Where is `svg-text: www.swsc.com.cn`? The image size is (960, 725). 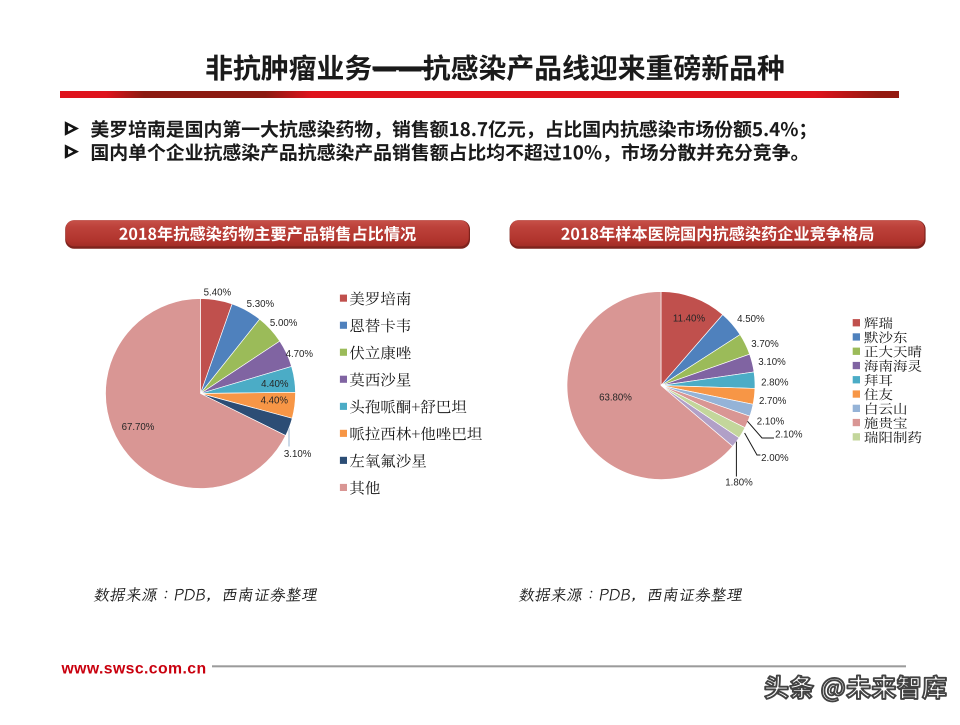 svg-text: www.swsc.com.cn is located at coordinates (134, 668).